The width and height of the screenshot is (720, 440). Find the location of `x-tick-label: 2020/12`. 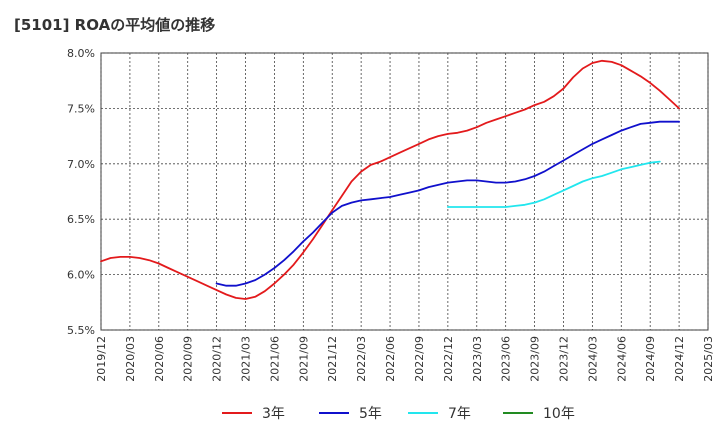

x-tick-label: 2020/12 is located at coordinates (217, 359).